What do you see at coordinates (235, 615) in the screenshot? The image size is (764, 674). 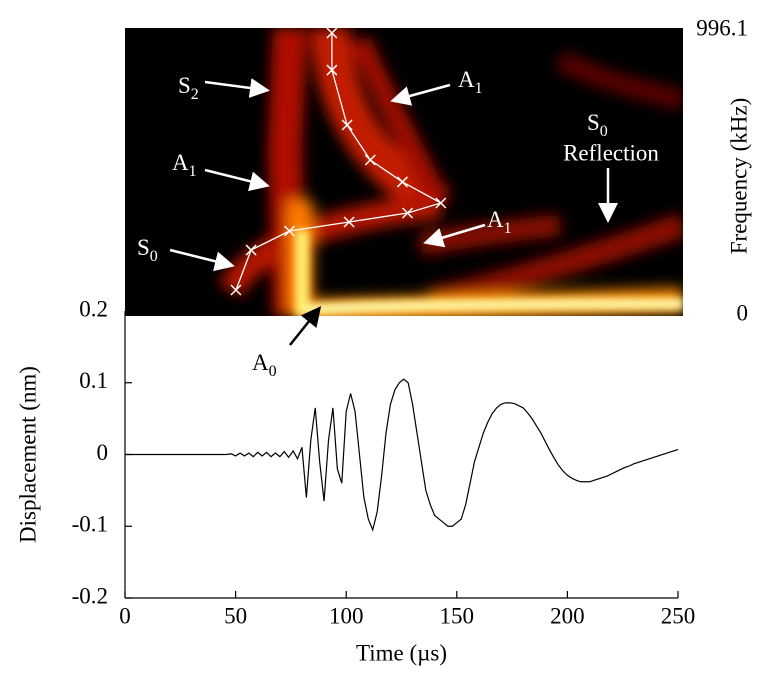 I see `x-tick-label: 50` at bounding box center [235, 615].